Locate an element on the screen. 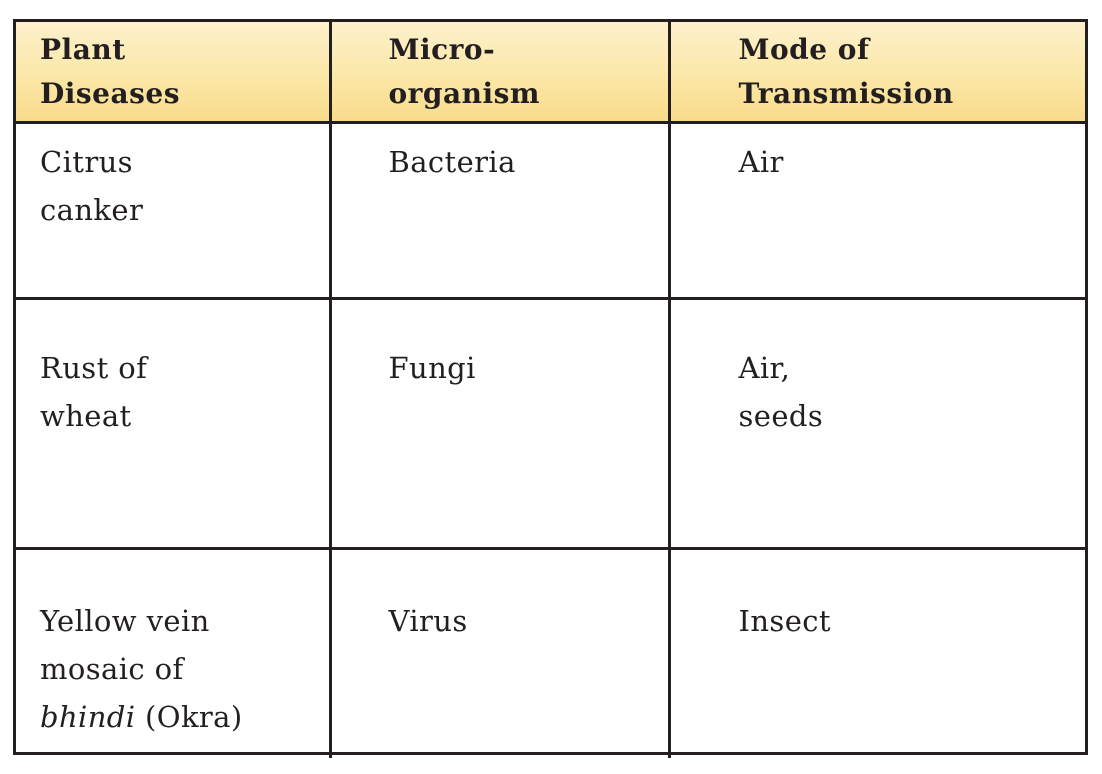 The height and width of the screenshot is (774, 1102). disease-cell: Yellow vein mosaic of bhindi (Okra) is located at coordinates (174, 652).